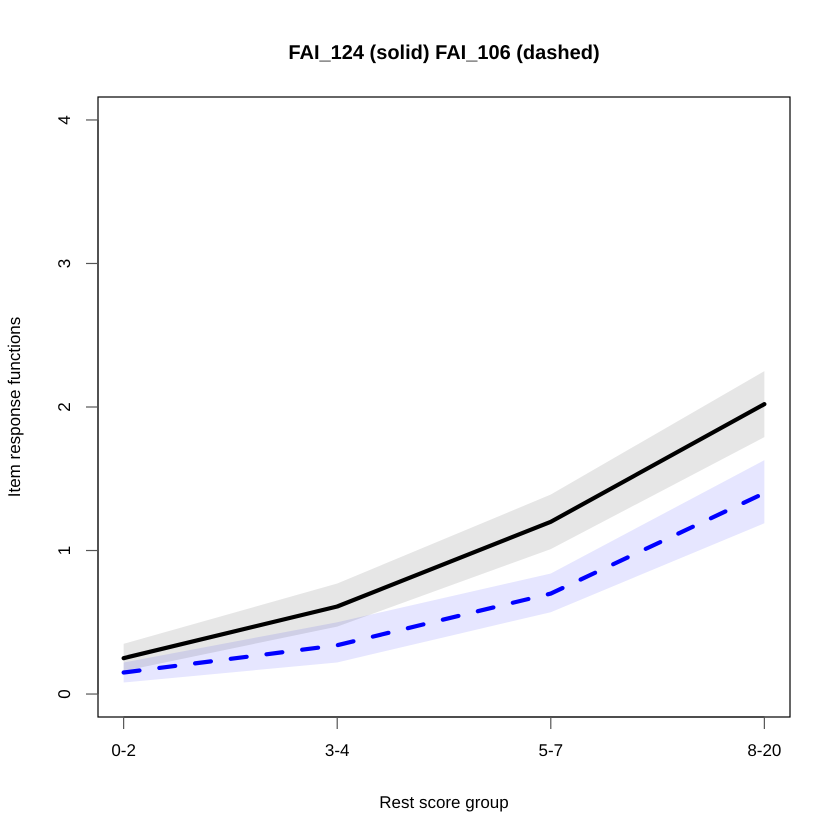 The width and height of the screenshot is (840, 840). What do you see at coordinates (444, 53) in the screenshot?
I see `chart-title: FAI_124 (solid) FAI_106 (dashed)` at bounding box center [444, 53].